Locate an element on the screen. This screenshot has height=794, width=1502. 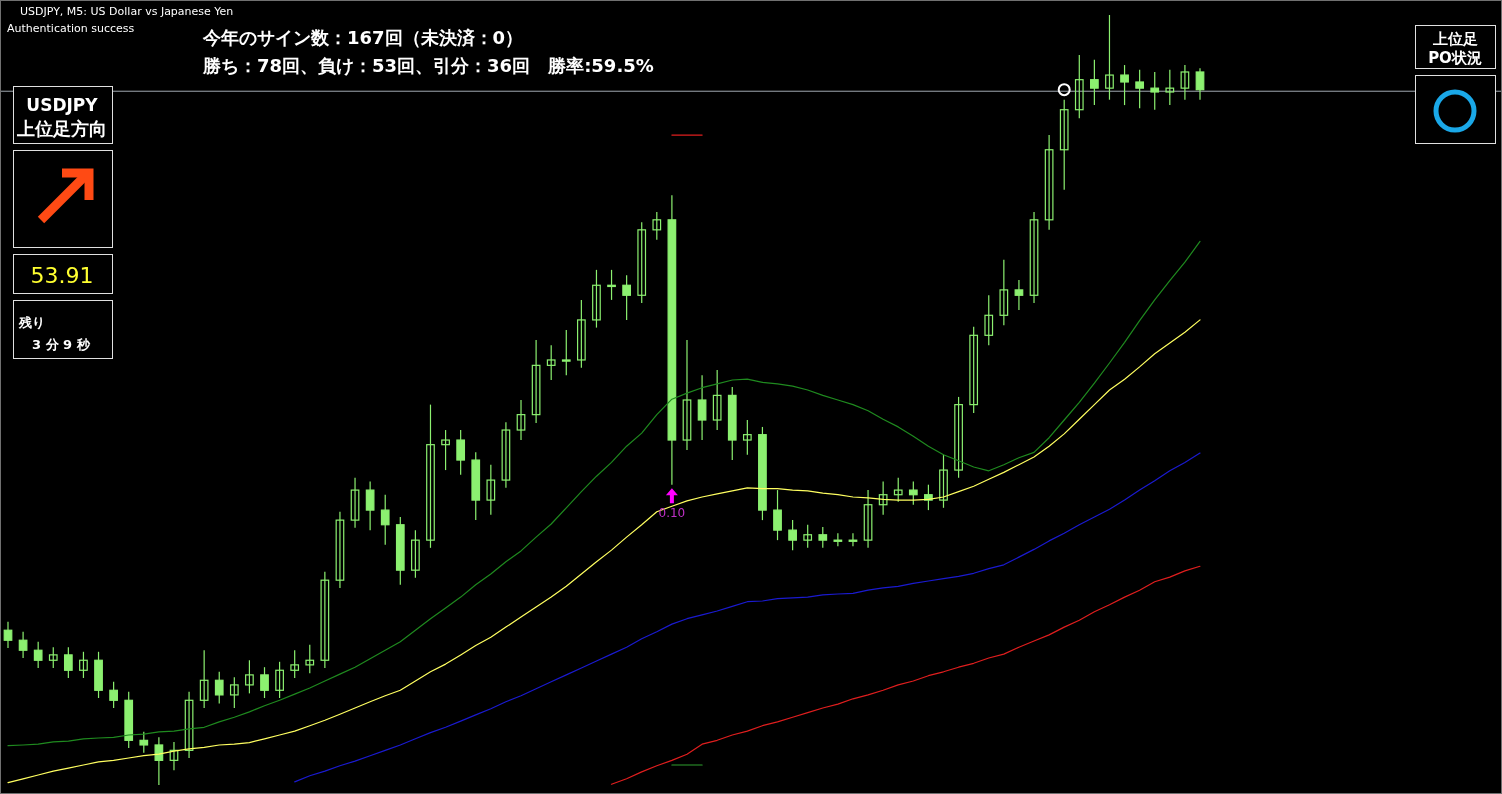
annotation: 0.10 is located at coordinates (672, 513).